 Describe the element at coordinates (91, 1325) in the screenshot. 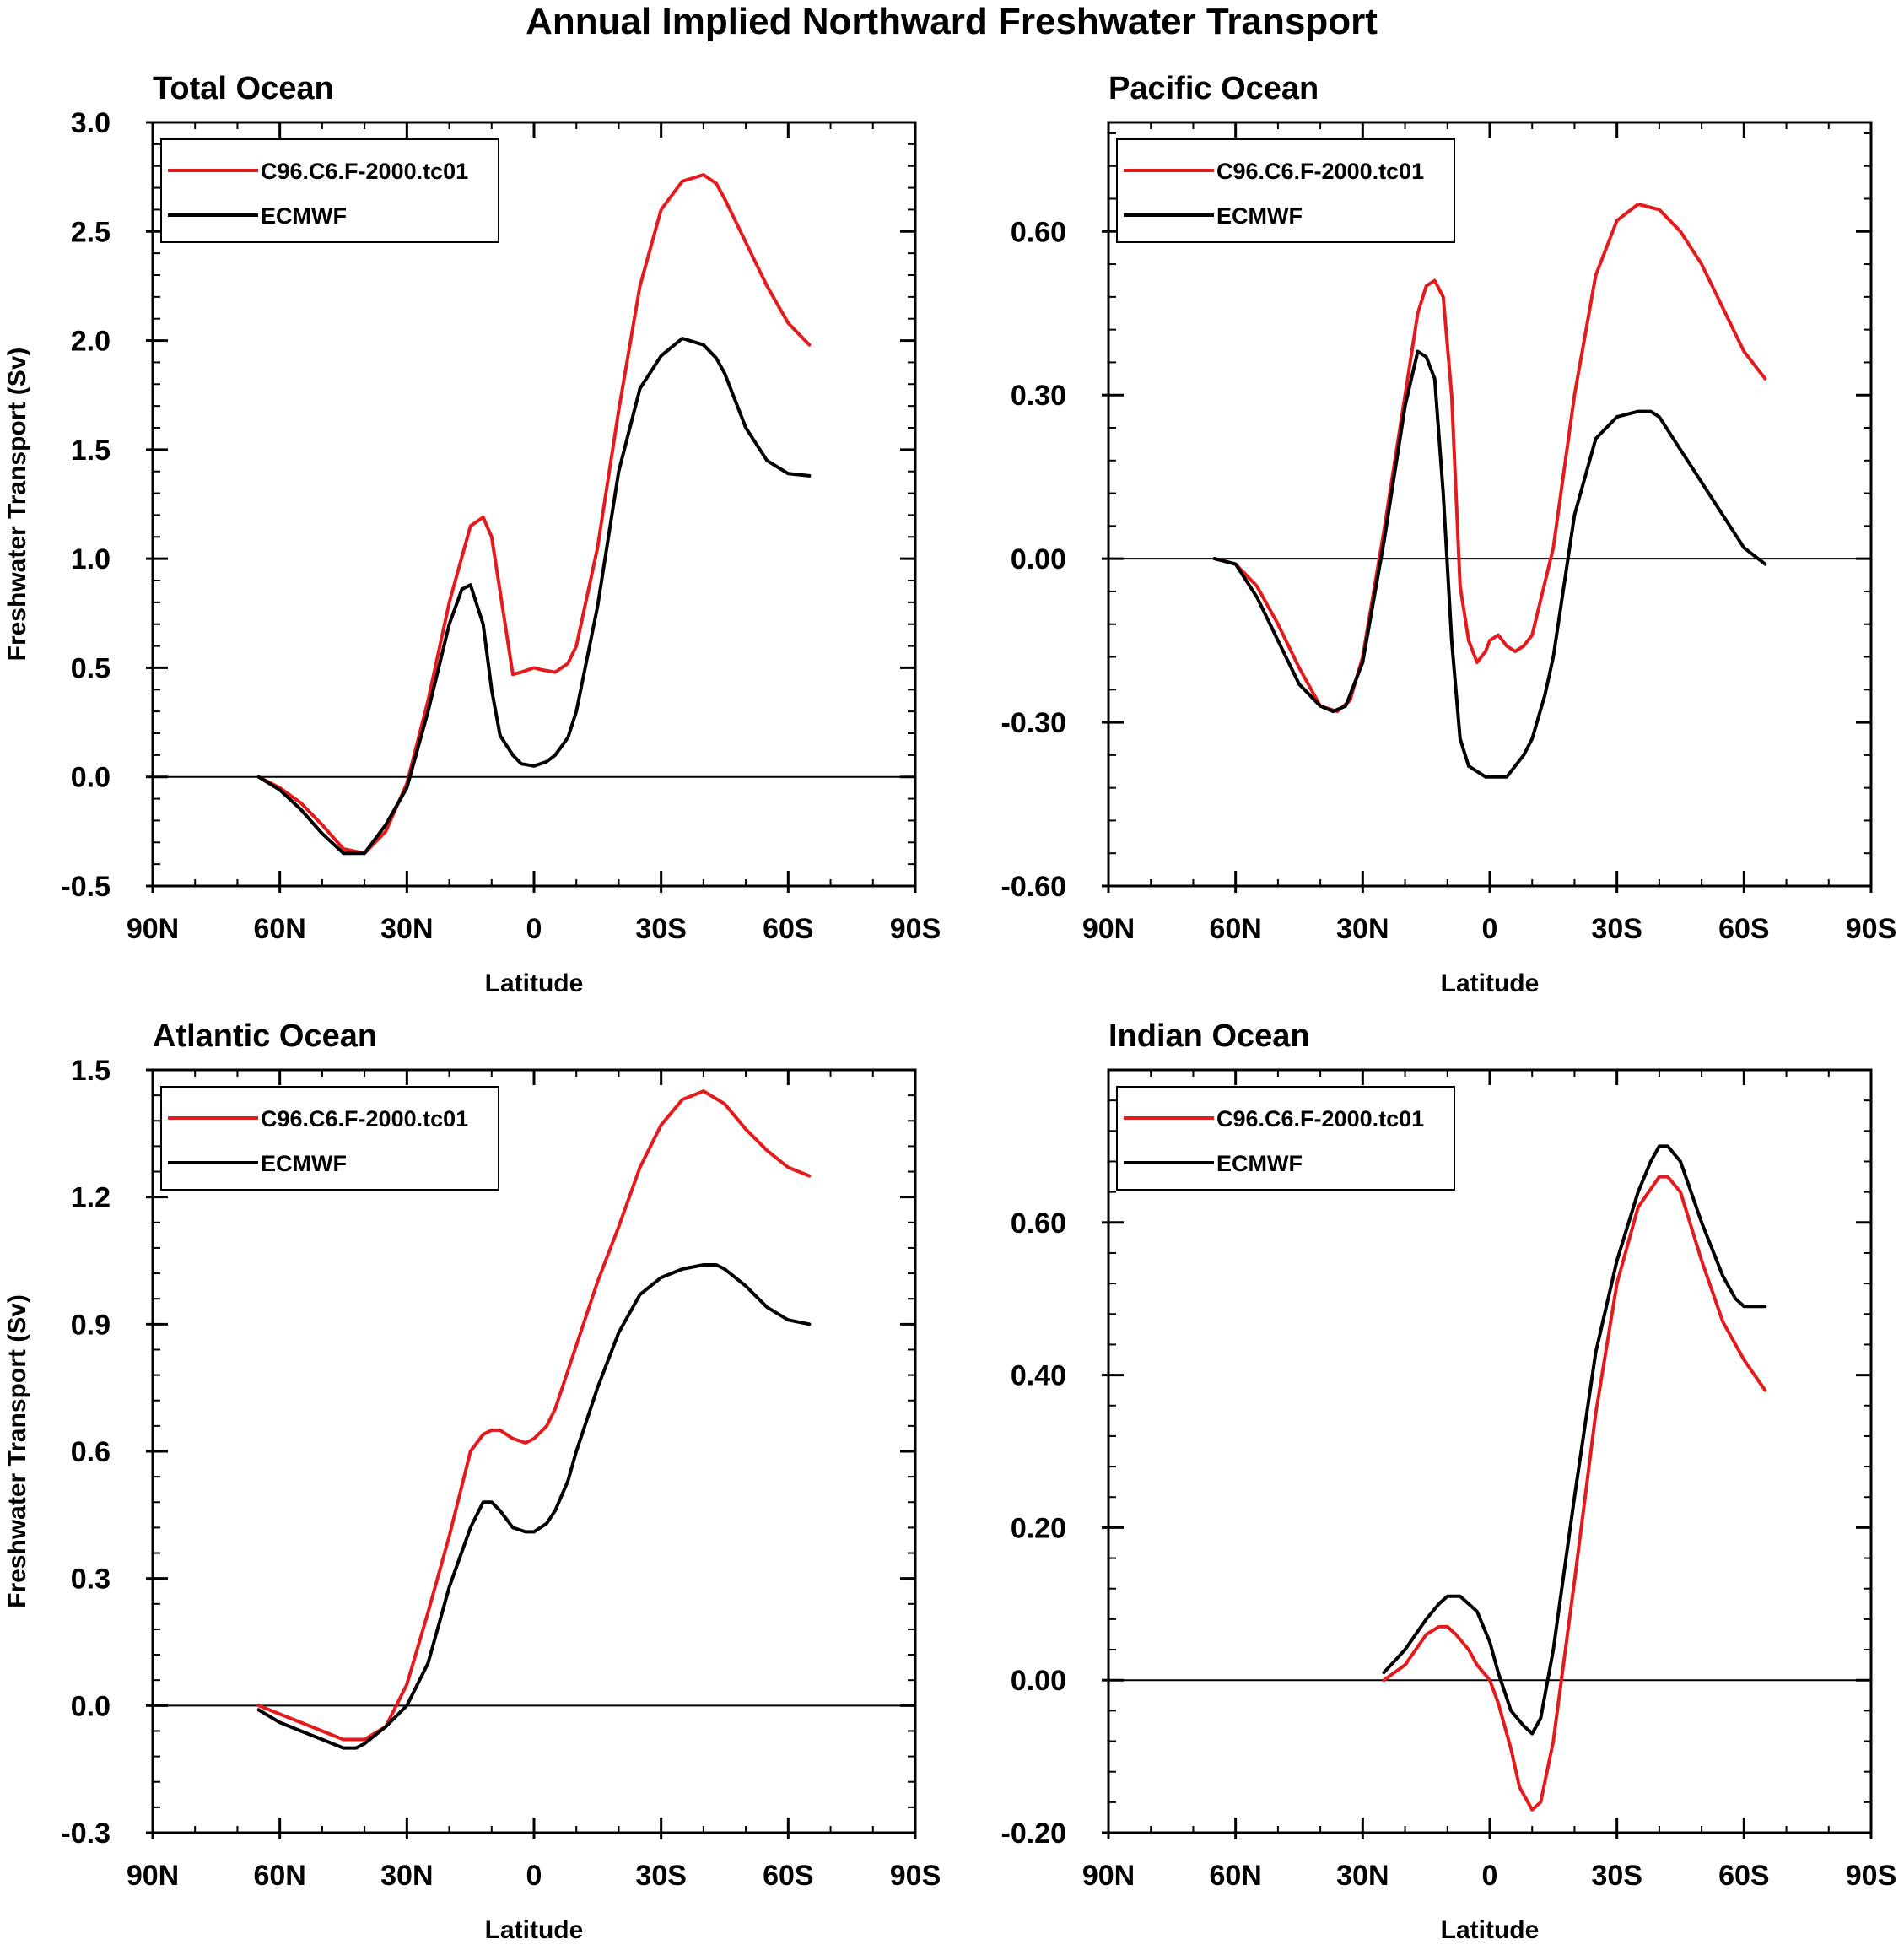

I see `y-tick-label: 0.9` at that location.